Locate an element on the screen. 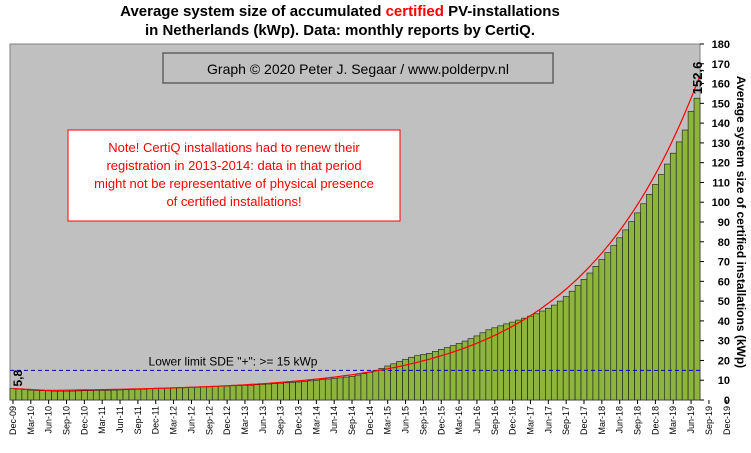 The image size is (751, 453). x-tick-label: Sep-15 is located at coordinates (423, 420).